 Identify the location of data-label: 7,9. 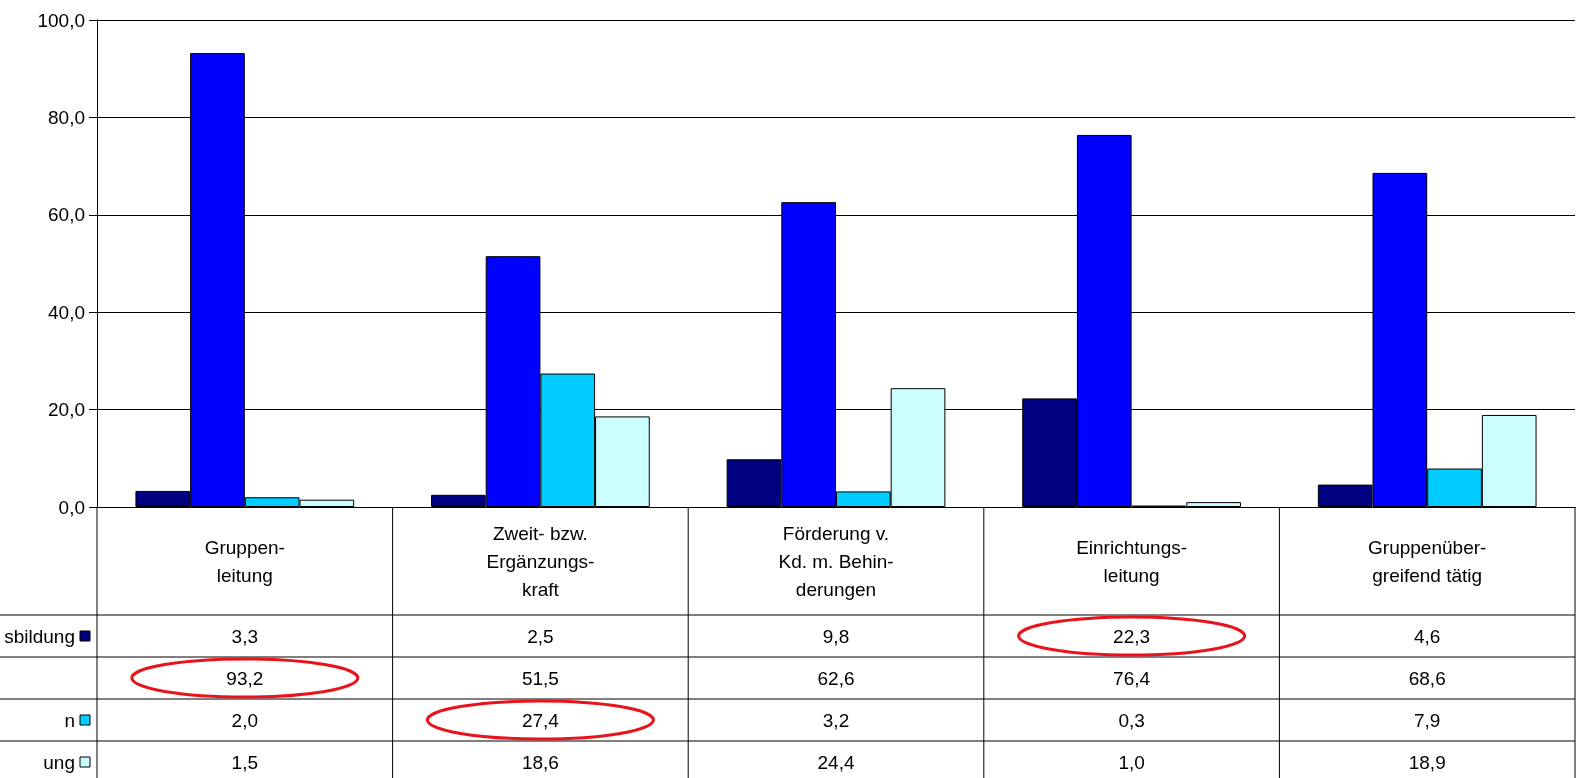
(1427, 720).